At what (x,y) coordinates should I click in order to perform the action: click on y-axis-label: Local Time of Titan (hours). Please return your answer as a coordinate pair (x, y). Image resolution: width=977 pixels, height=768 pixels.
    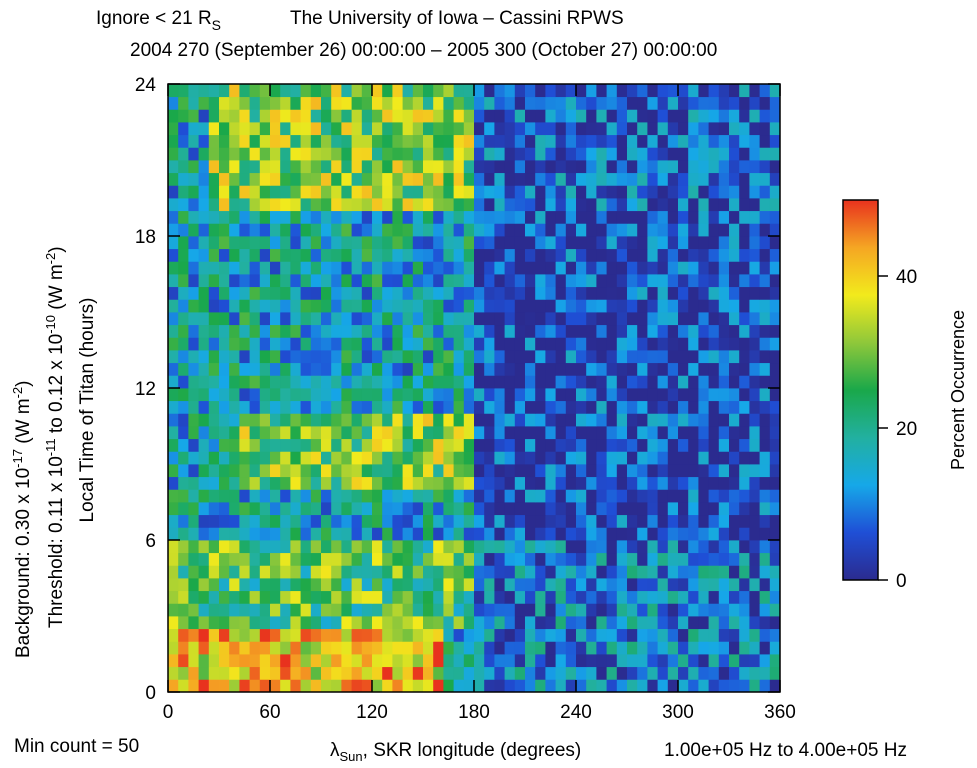
    Looking at the image, I should click on (87, 410).